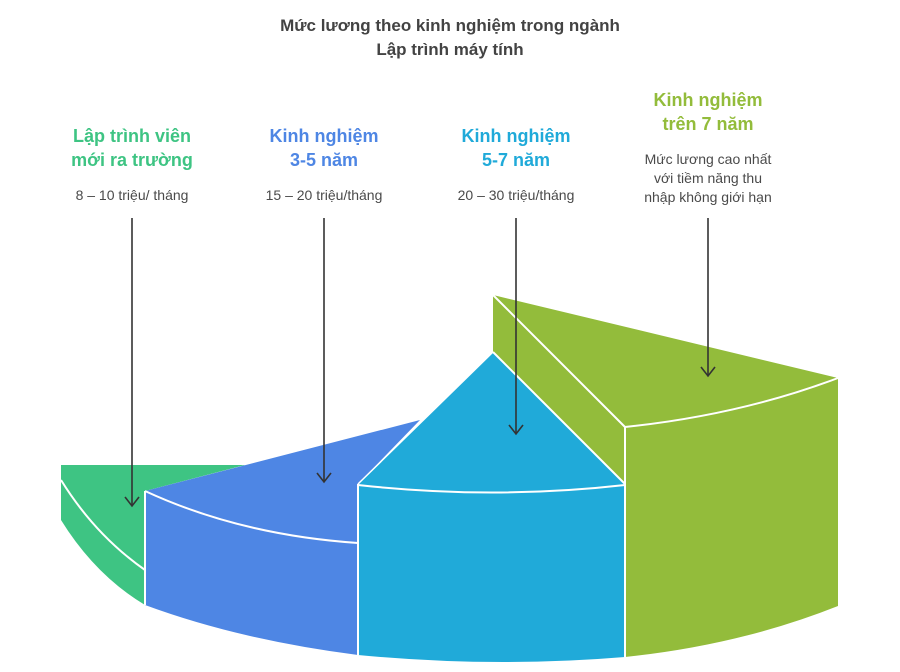 The width and height of the screenshot is (900, 672). Describe the element at coordinates (324, 160) in the screenshot. I see `label-heading: 3-5 năm` at that location.